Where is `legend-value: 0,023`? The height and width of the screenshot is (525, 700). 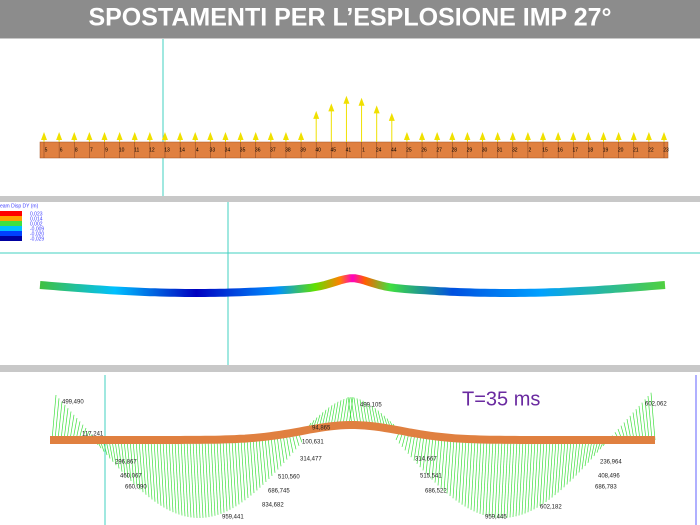
legend-value: 0,023 is located at coordinates (36, 214).